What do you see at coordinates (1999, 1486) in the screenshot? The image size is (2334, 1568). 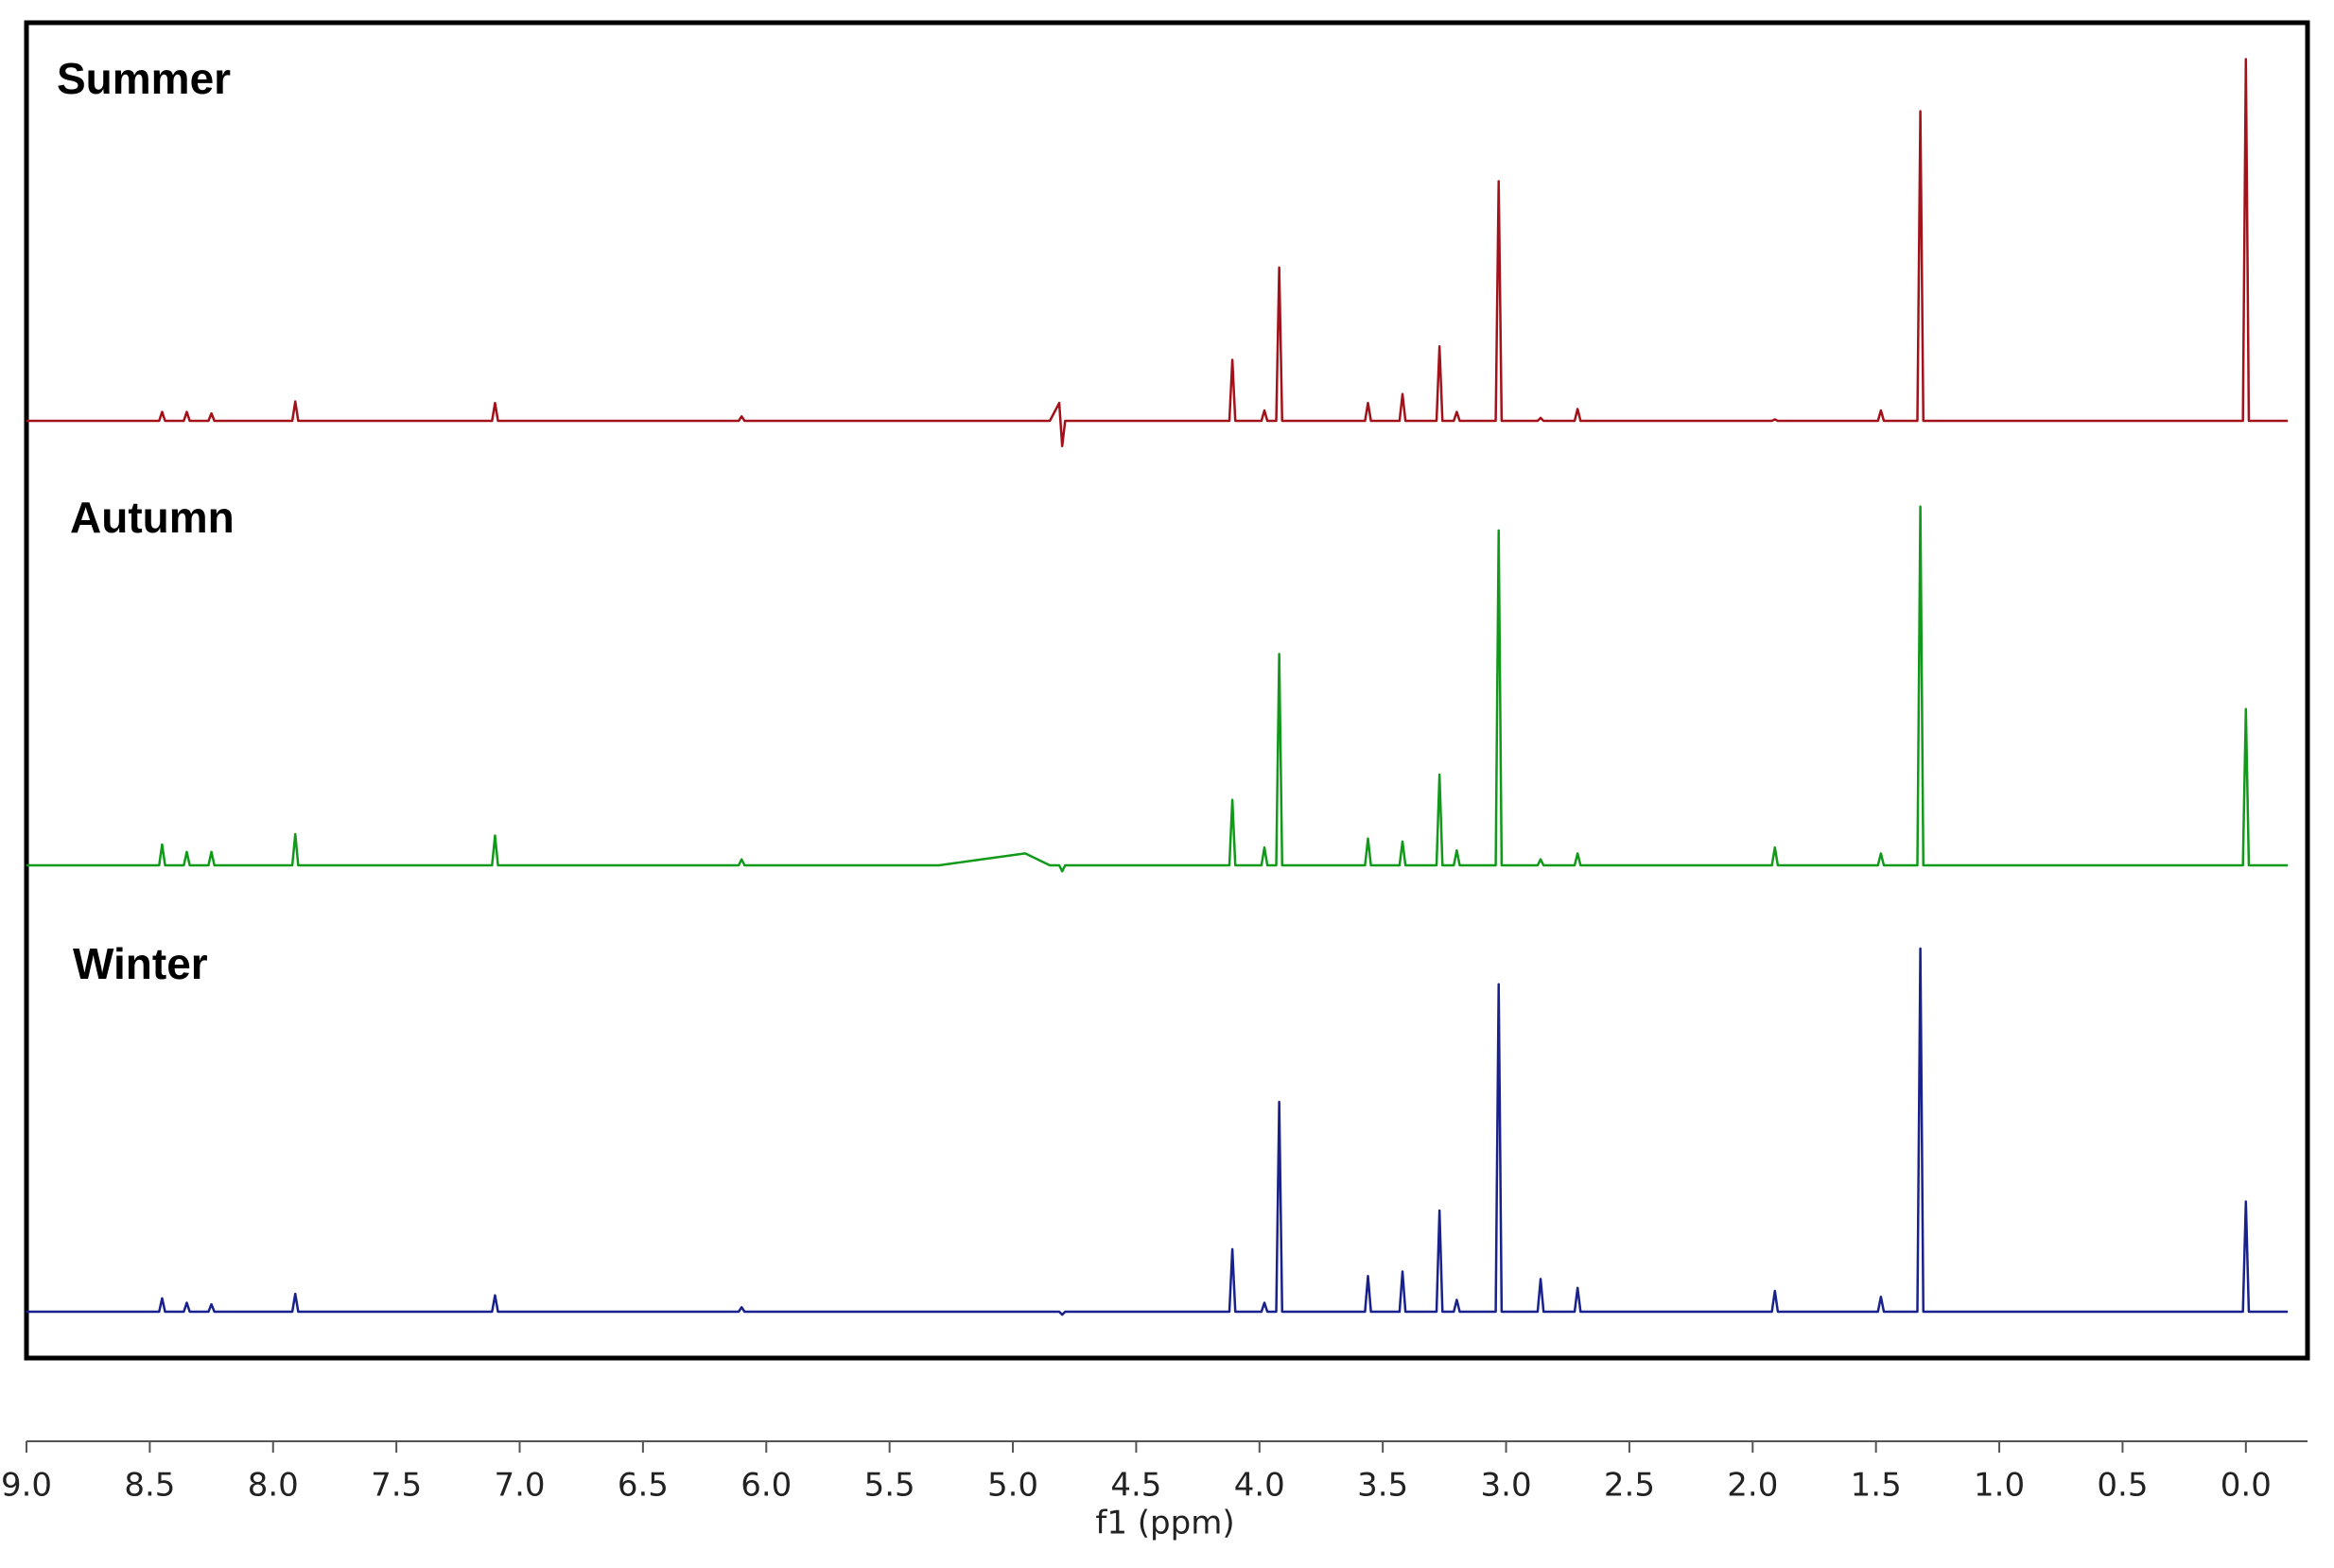 I see `x-tick-label: 1.0` at bounding box center [1999, 1486].